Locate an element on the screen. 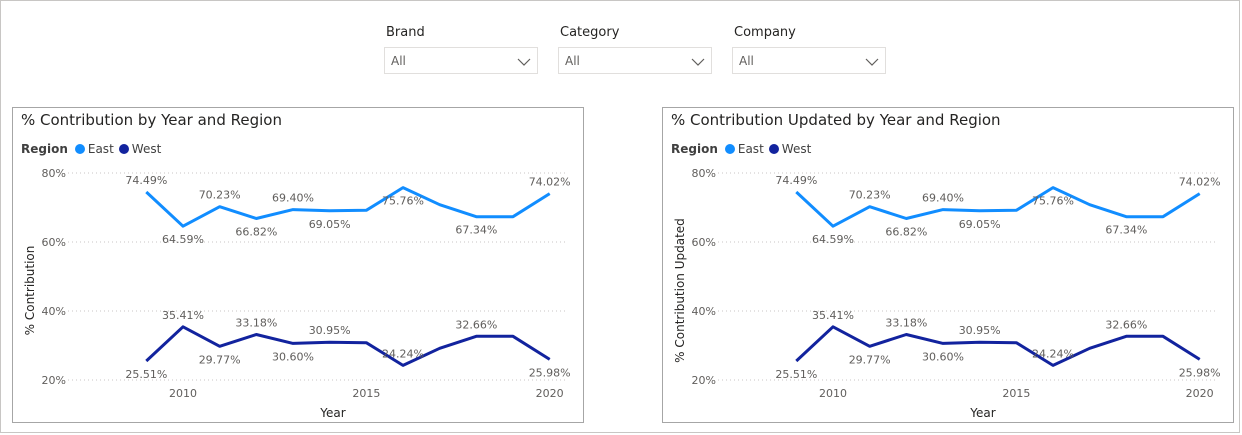 This screenshot has width=1242, height=435. brand-slicer-title: Brand is located at coordinates (405, 32).